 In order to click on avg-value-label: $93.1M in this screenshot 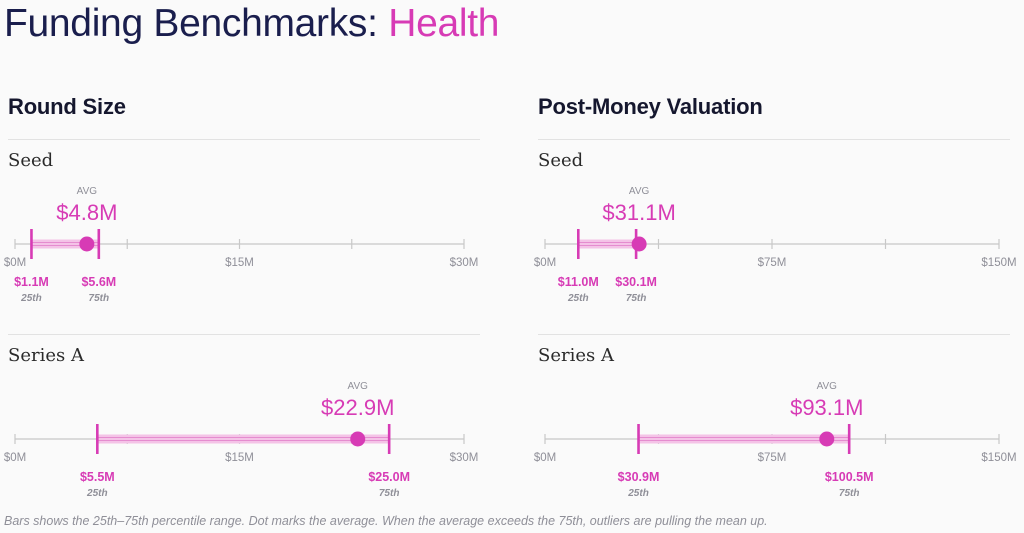, I will do `click(826, 407)`.